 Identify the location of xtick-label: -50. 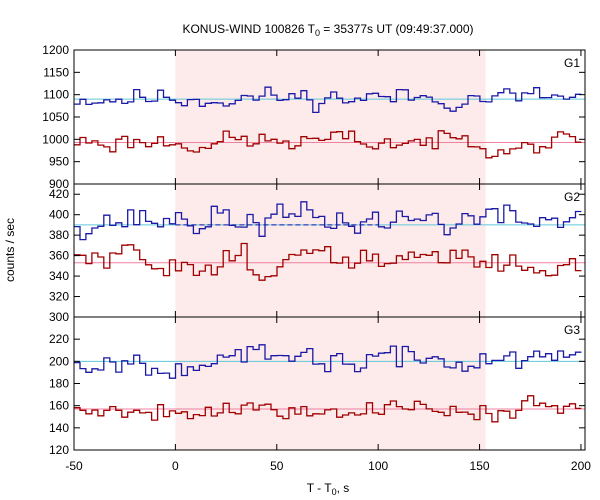
(74, 466).